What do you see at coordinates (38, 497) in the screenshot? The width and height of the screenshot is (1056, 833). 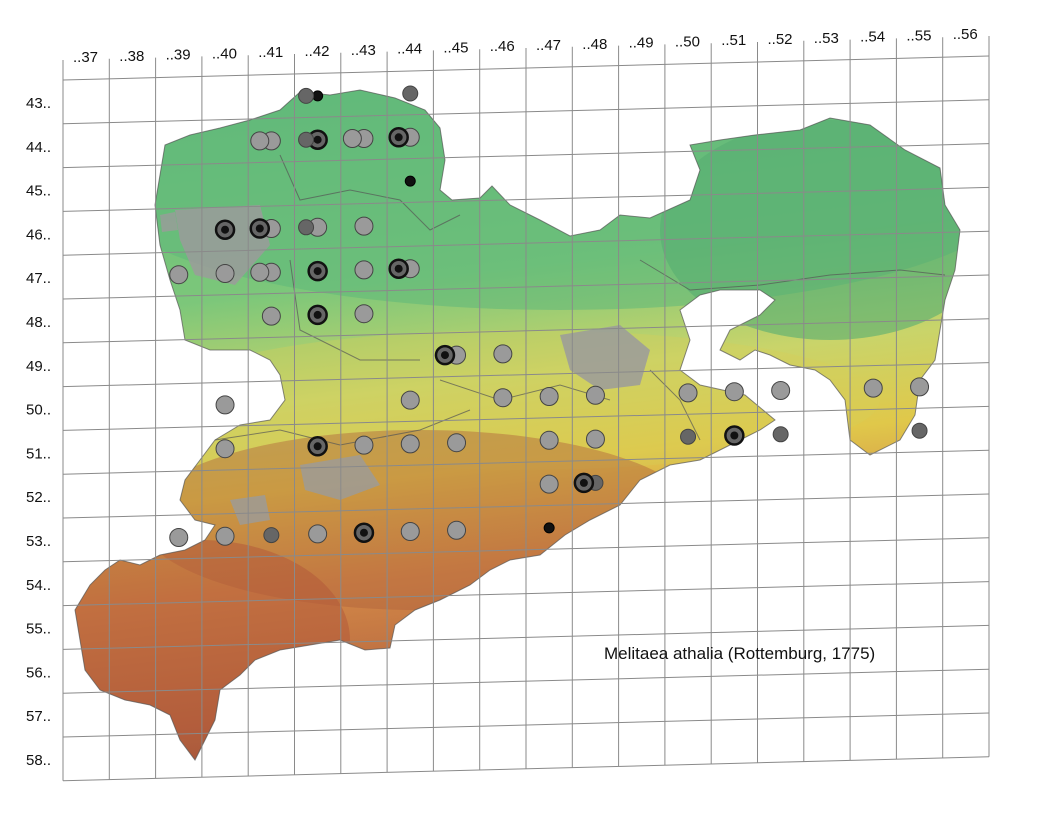 I see `row-label: 52..` at bounding box center [38, 497].